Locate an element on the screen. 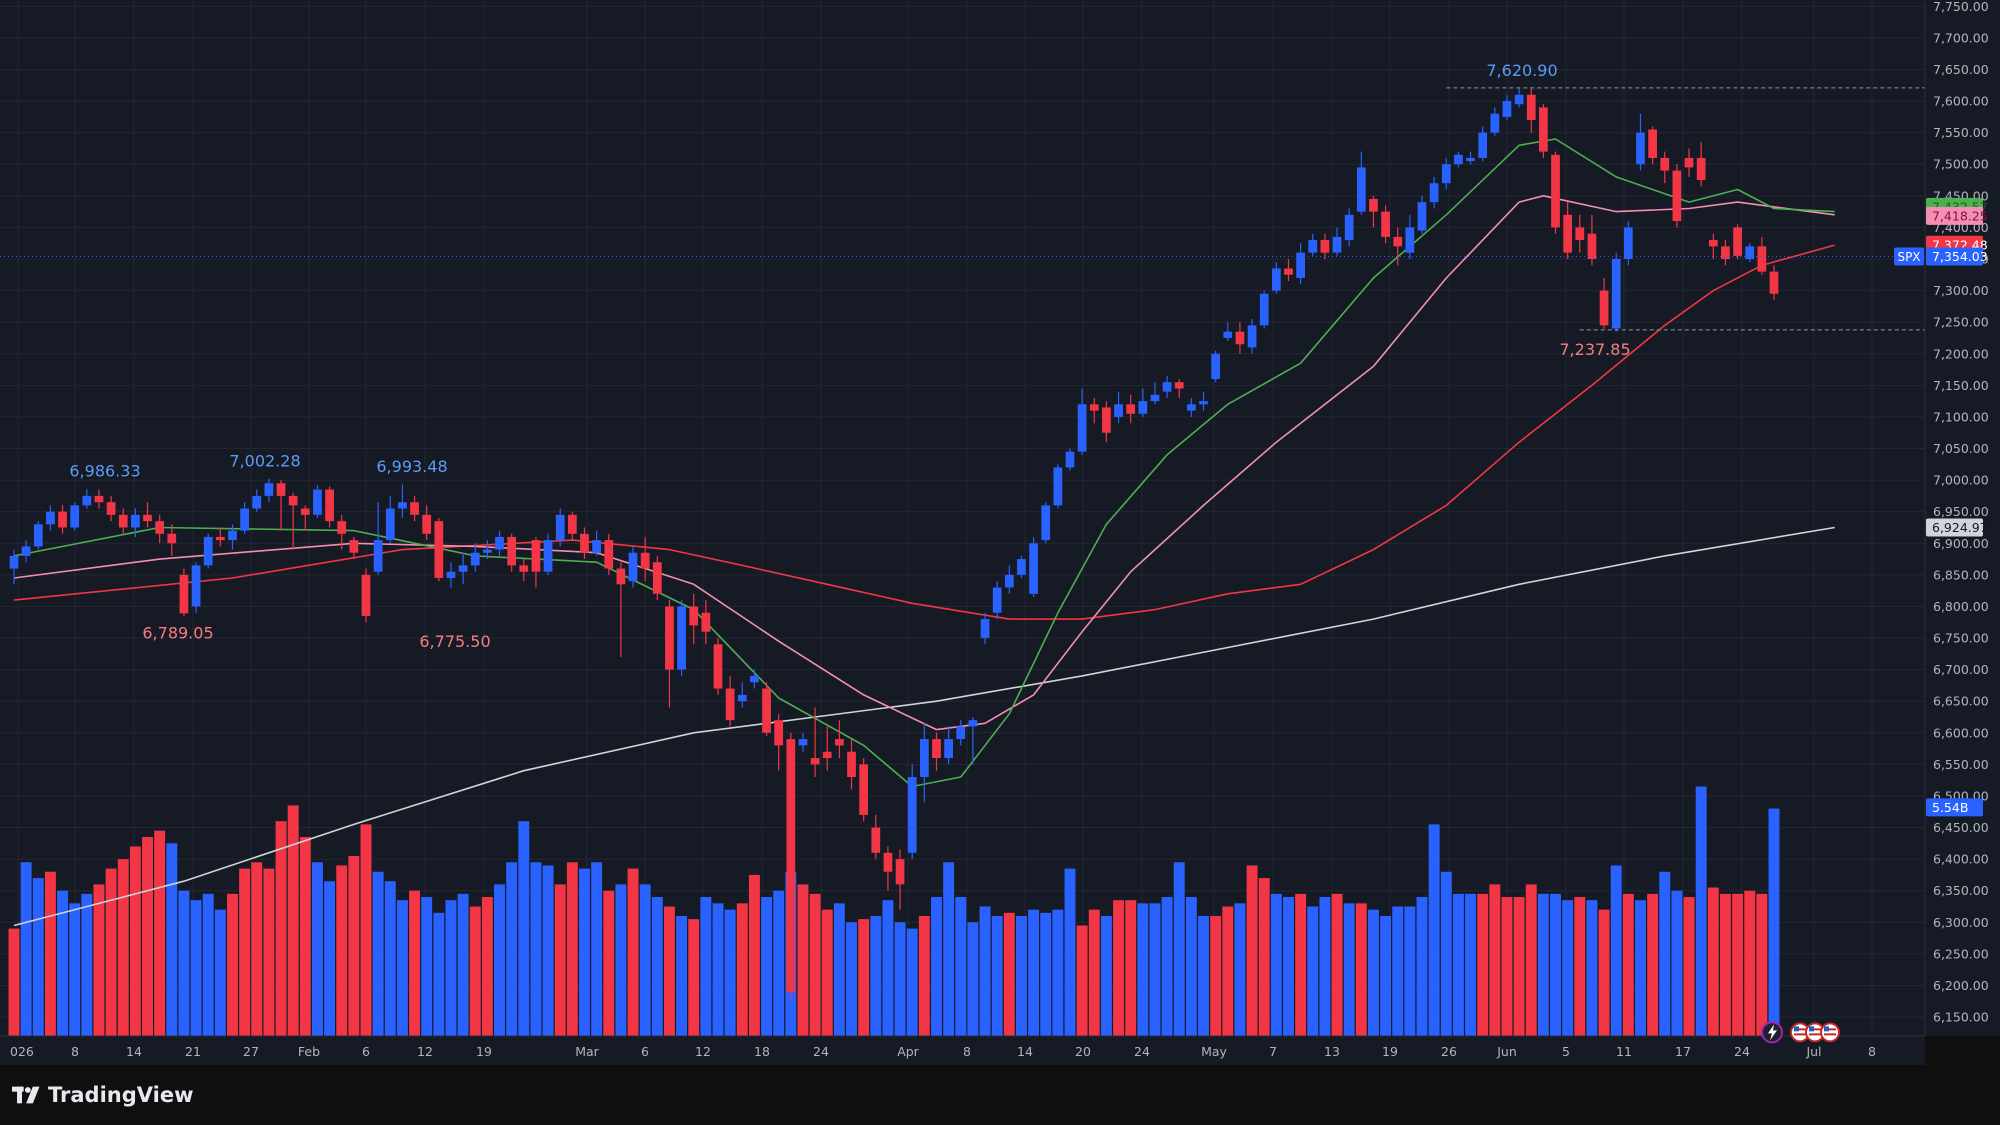 This screenshot has width=2000, height=1125. price-tick-label: 6,250.00 is located at coordinates (1961, 953).